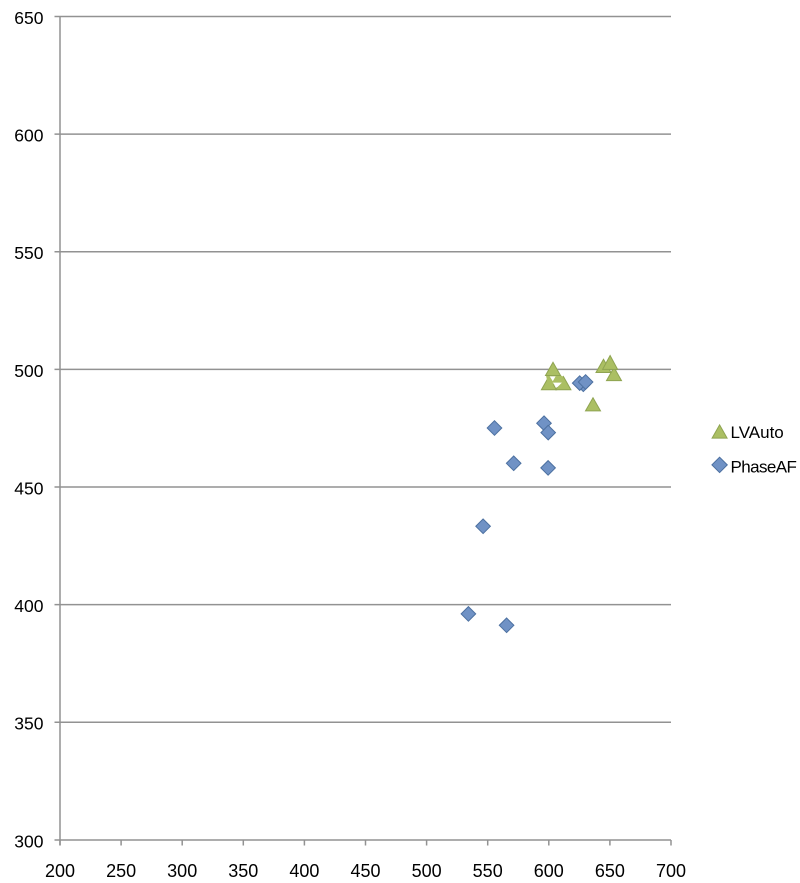  I want to click on svg-text: LVAuto, so click(757, 432).